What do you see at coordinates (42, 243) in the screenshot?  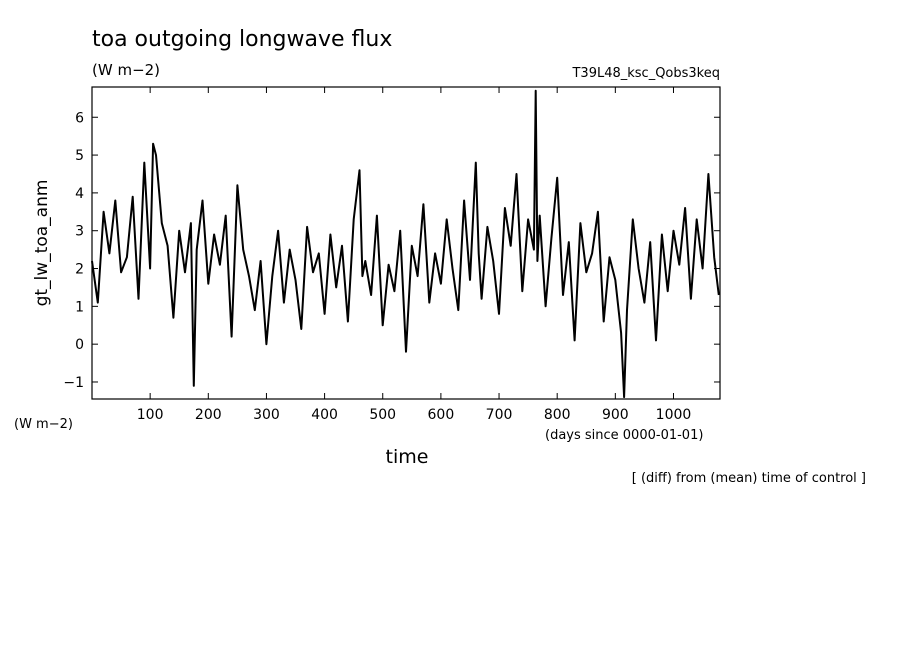 I see `y-axis-title: gt_lw_toa_anm` at bounding box center [42, 243].